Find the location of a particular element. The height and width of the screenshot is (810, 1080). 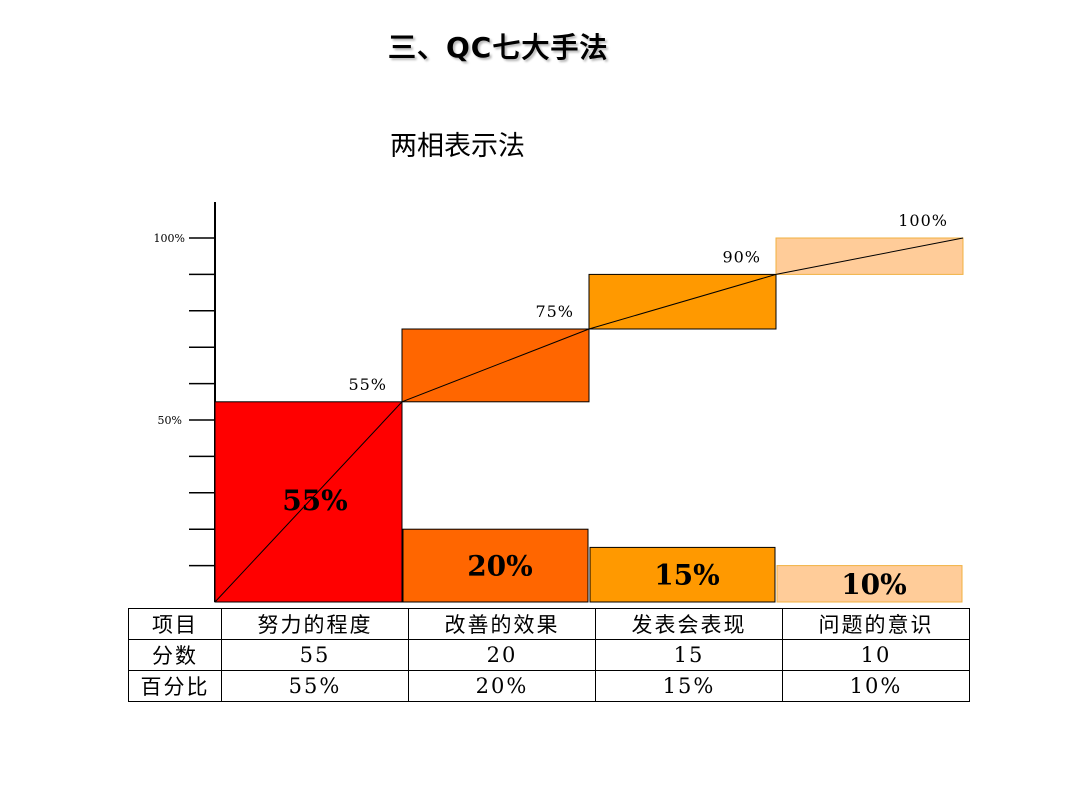

y-tick-label-50: 50% is located at coordinates (170, 420).